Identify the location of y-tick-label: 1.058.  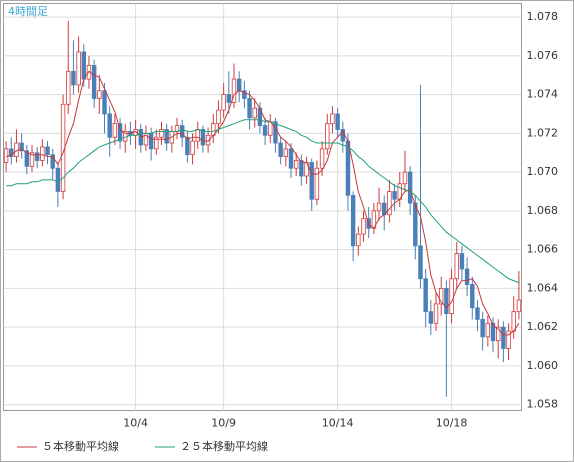
(543, 404).